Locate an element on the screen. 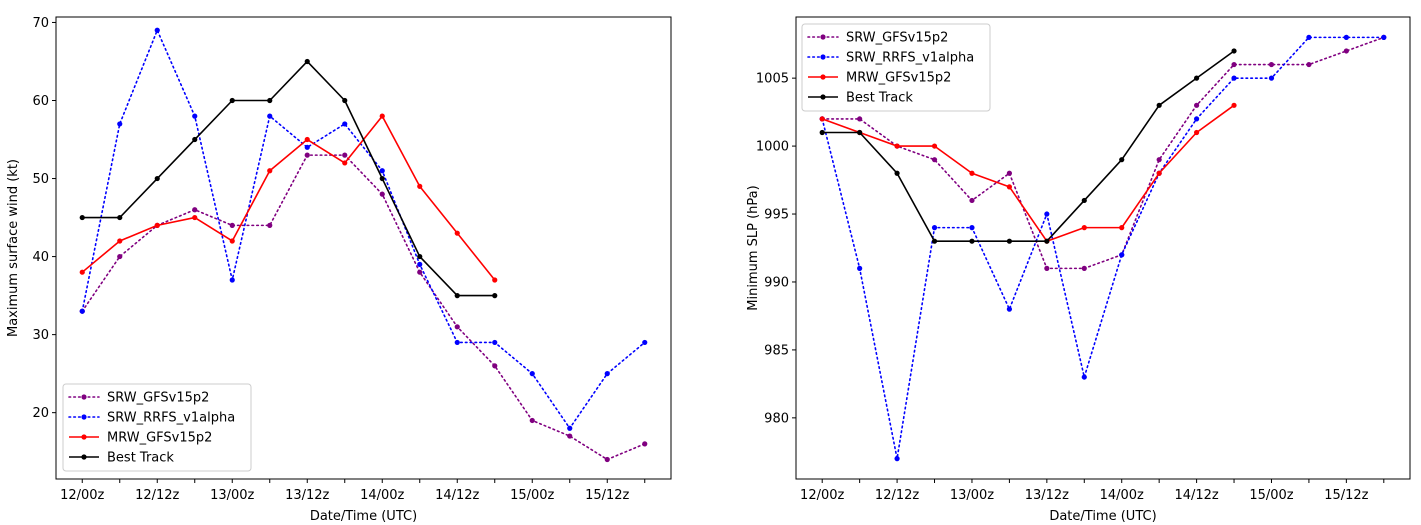  y-tick-label: 20 is located at coordinates (40, 413).